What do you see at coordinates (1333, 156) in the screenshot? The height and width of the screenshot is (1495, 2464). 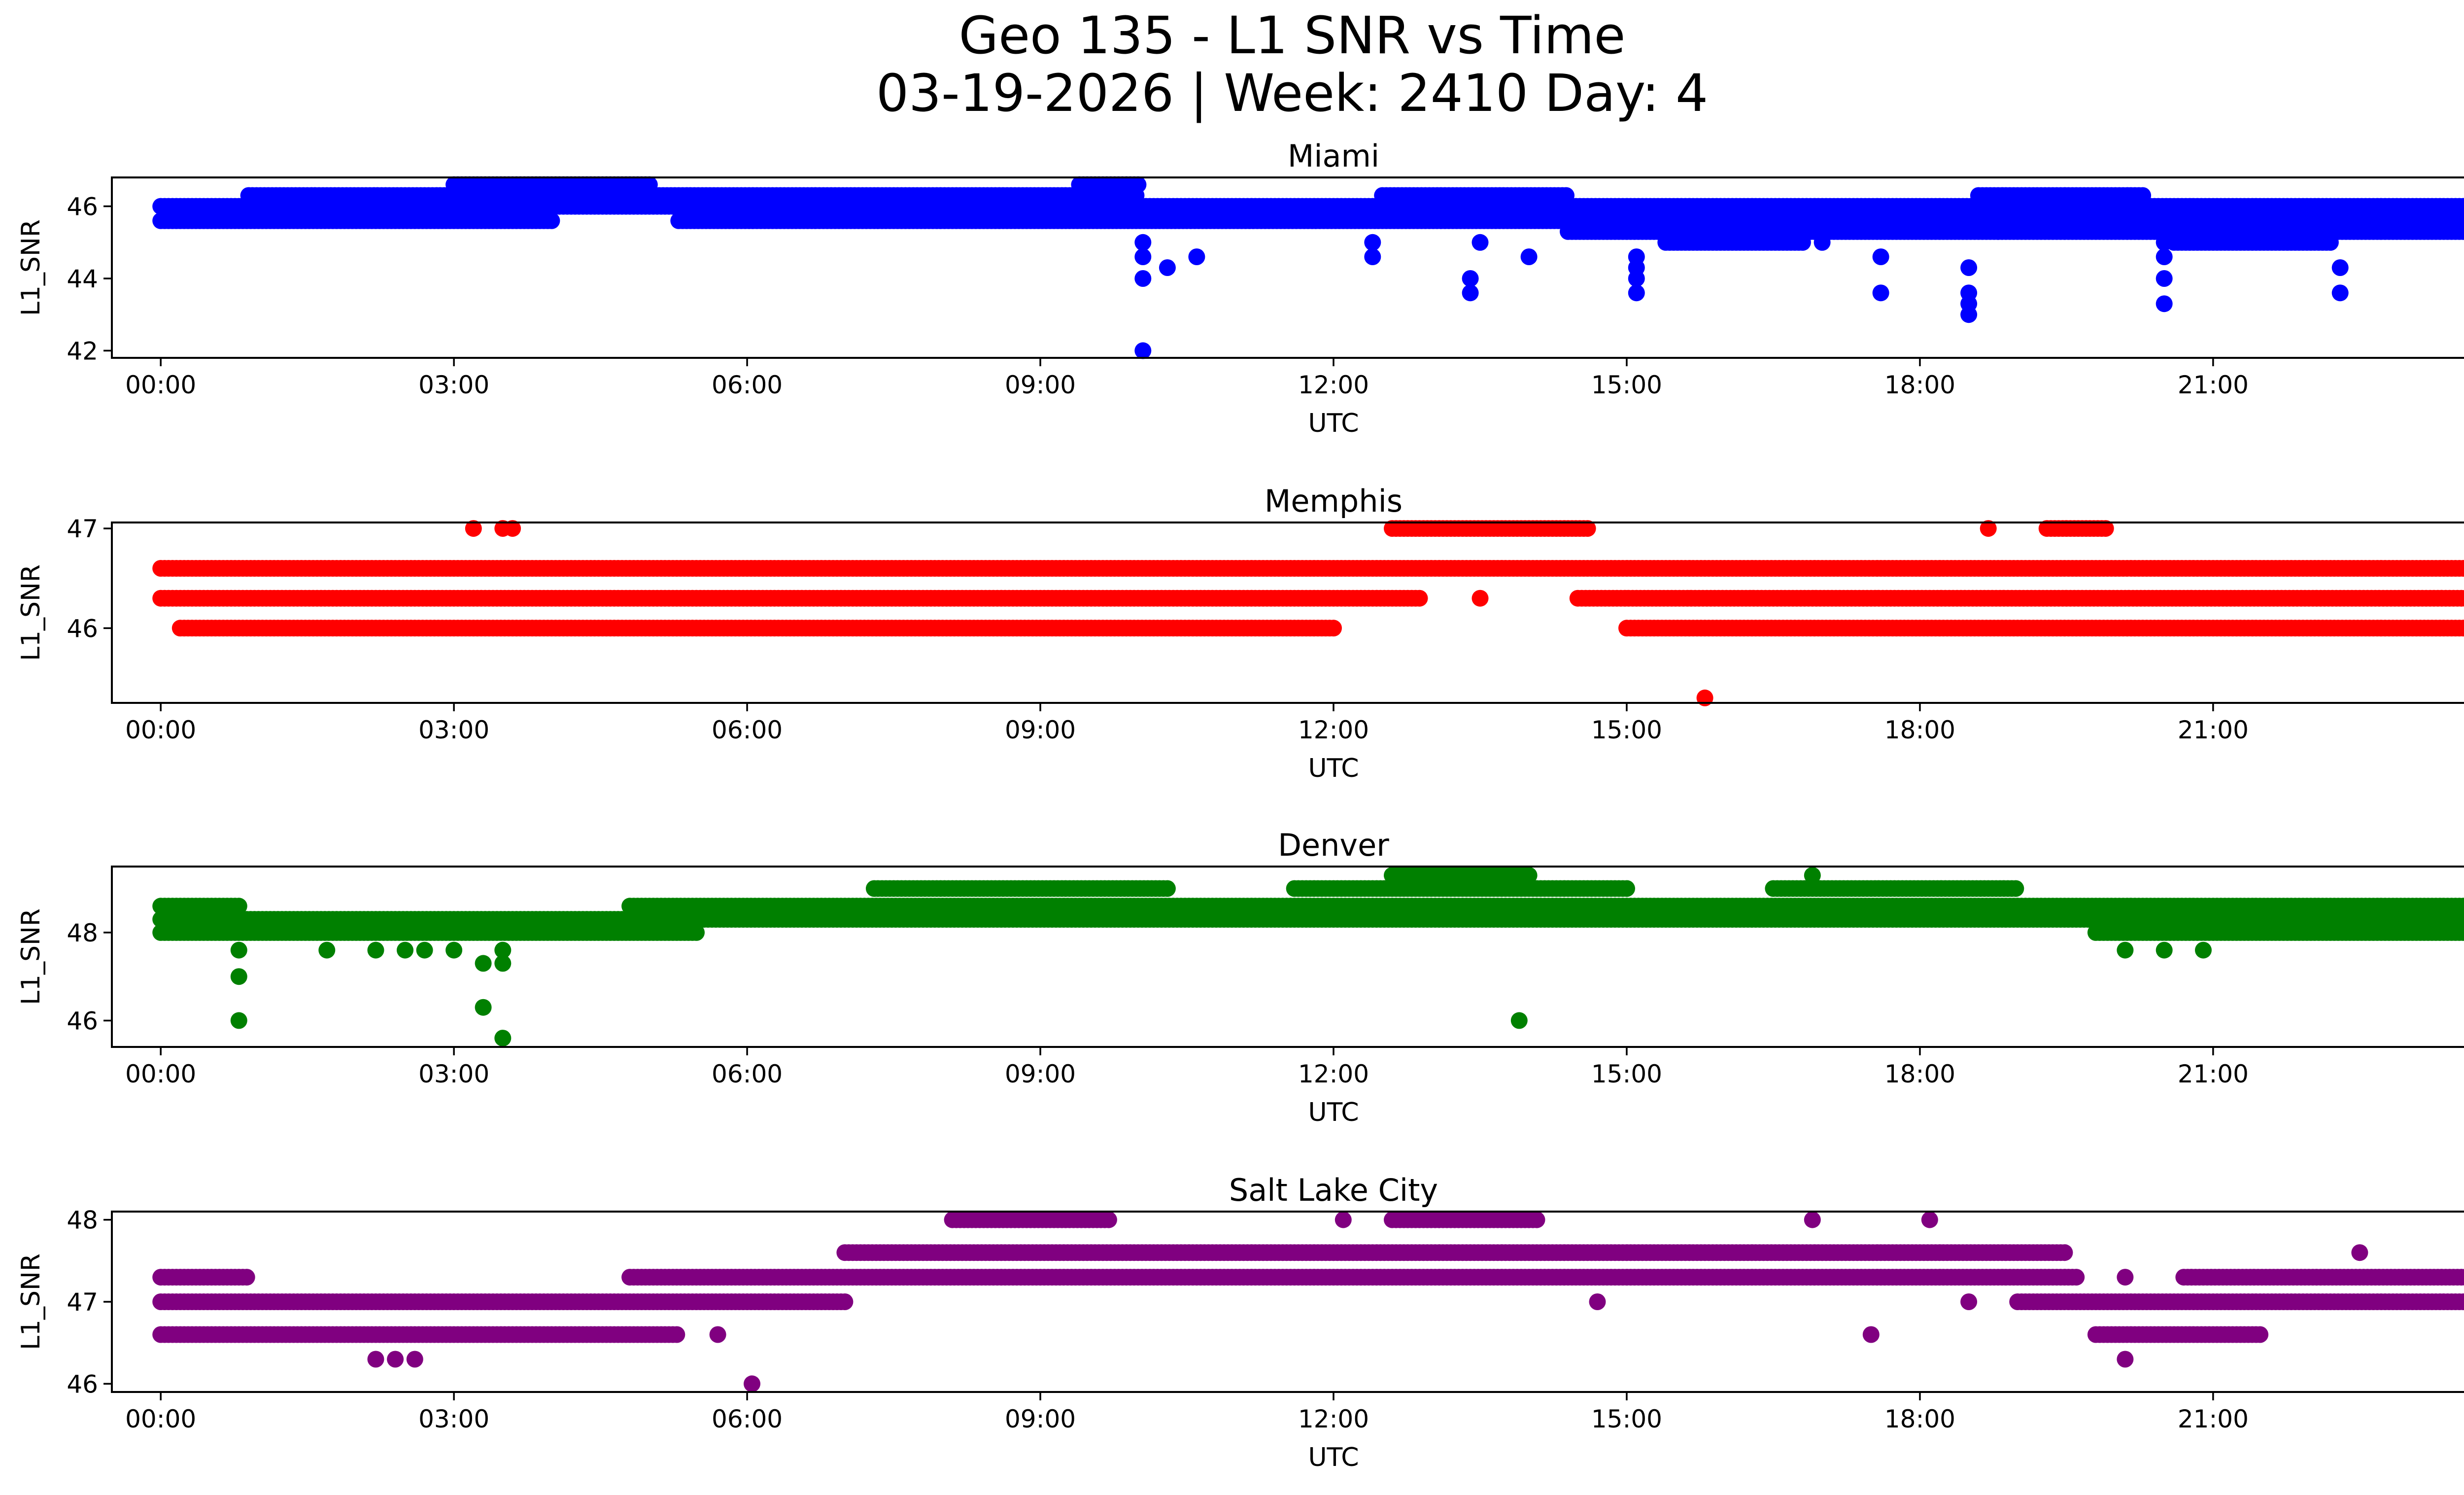 I see `subplot-title: Miami` at bounding box center [1333, 156].